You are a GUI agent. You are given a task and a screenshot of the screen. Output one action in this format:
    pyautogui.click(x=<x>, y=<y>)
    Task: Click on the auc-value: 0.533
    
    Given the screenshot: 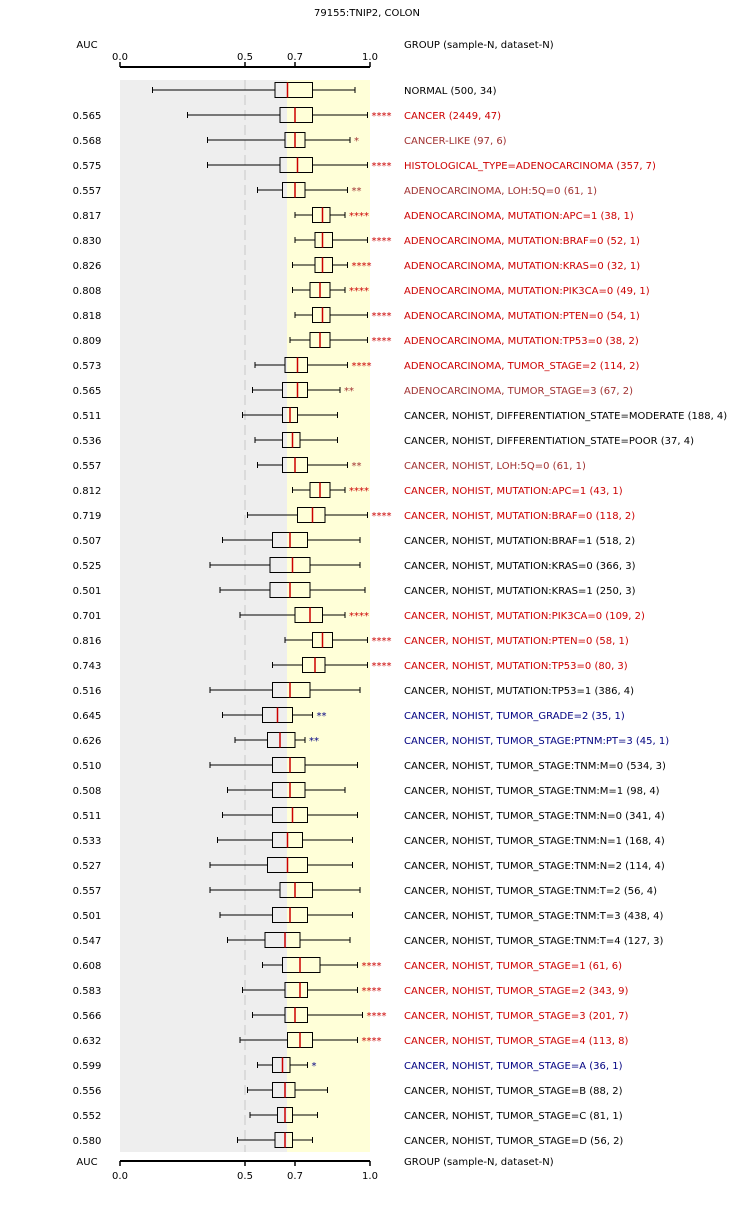 What is the action you would take?
    pyautogui.click(x=87, y=841)
    